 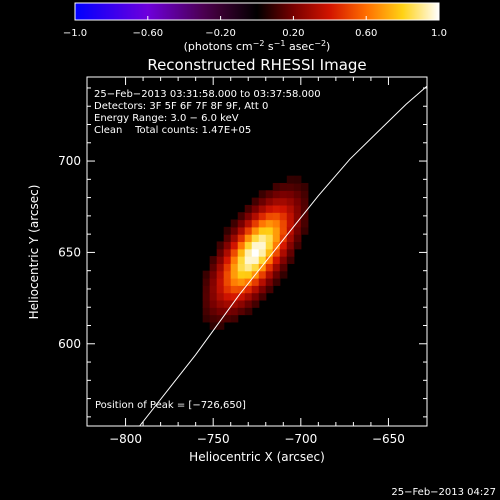 What do you see at coordinates (255, 27) in the screenshot?
I see `colorbar-ticks: −1.0 −0.60 −0.20 0.20 0.60 1.0` at bounding box center [255, 27].